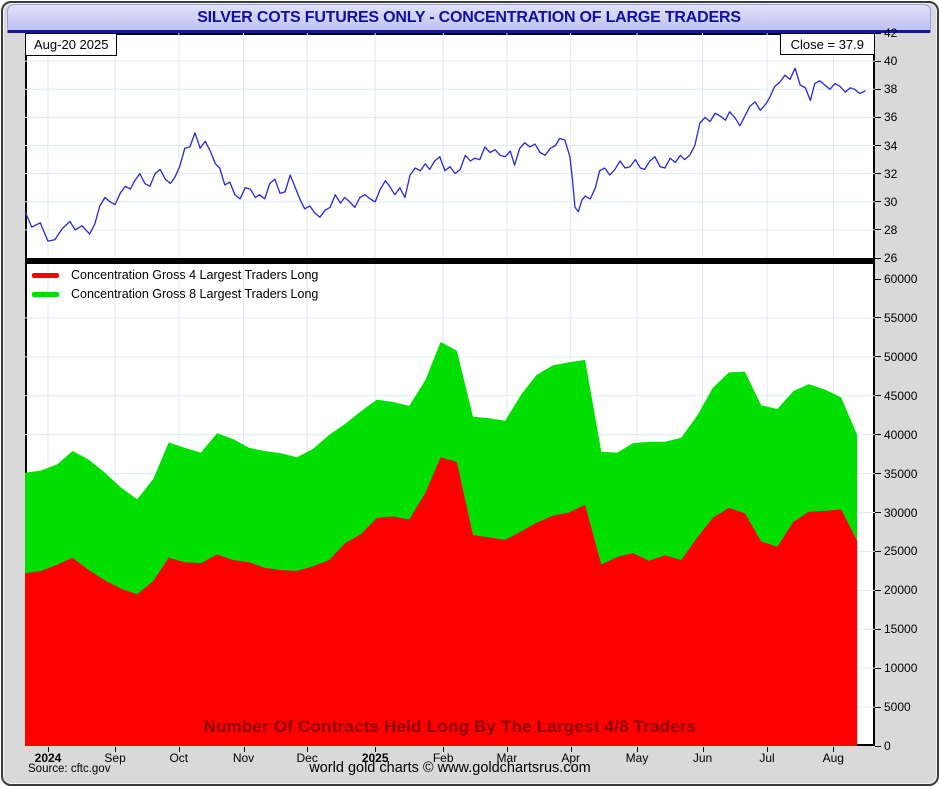  Describe the element at coordinates (443, 758) in the screenshot. I see `month-label: Feb` at that location.